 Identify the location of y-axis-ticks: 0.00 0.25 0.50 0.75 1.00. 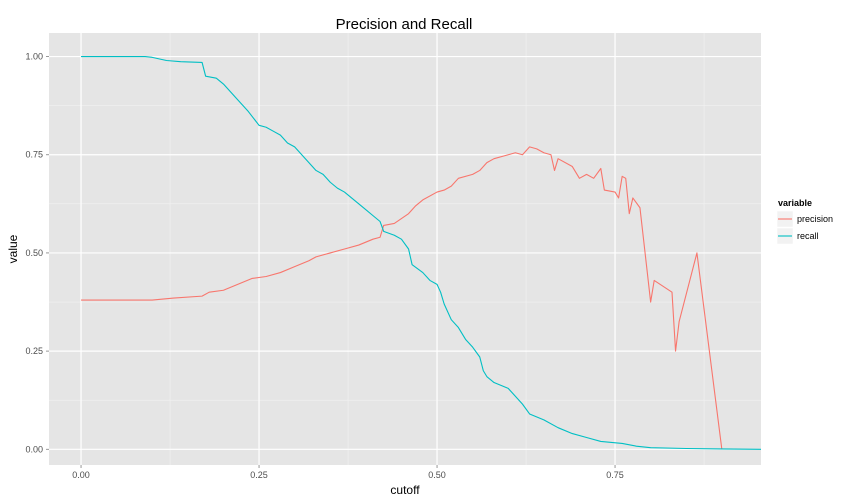
(37, 253).